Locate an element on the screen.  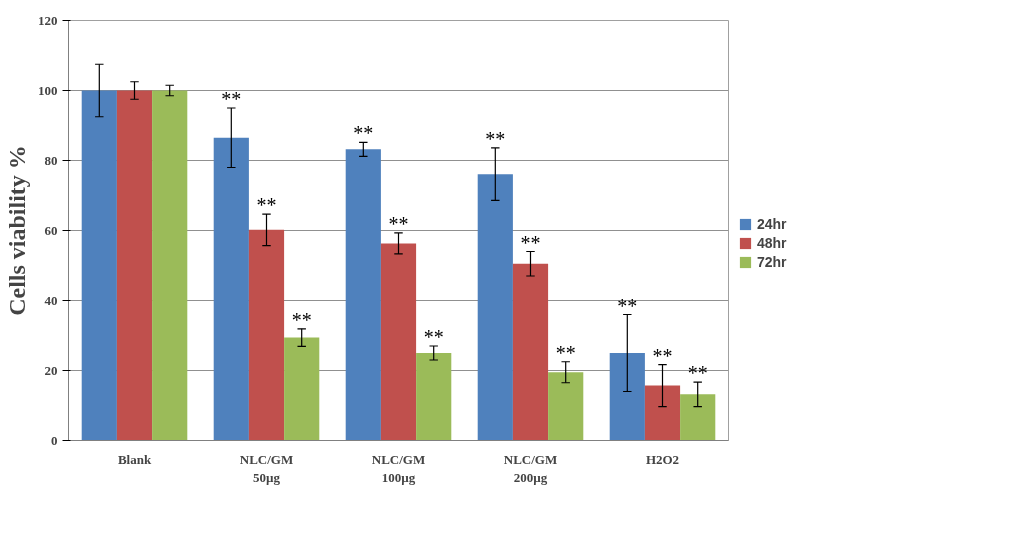
legend-label: 72hr is located at coordinates (772, 262).